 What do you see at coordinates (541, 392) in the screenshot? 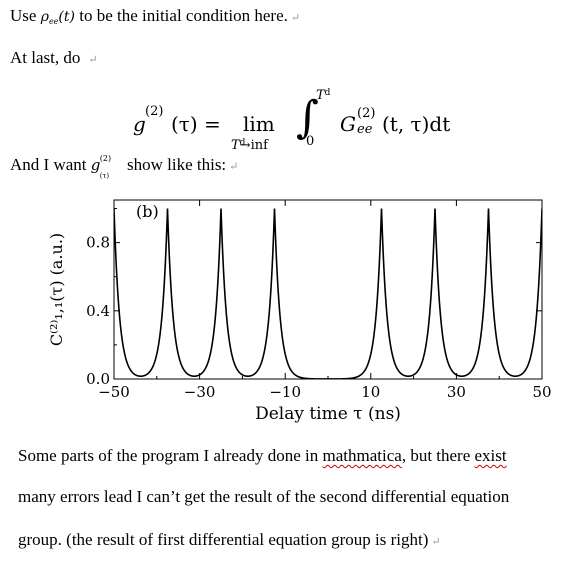
I see `x-tick-label: 50` at bounding box center [541, 392].